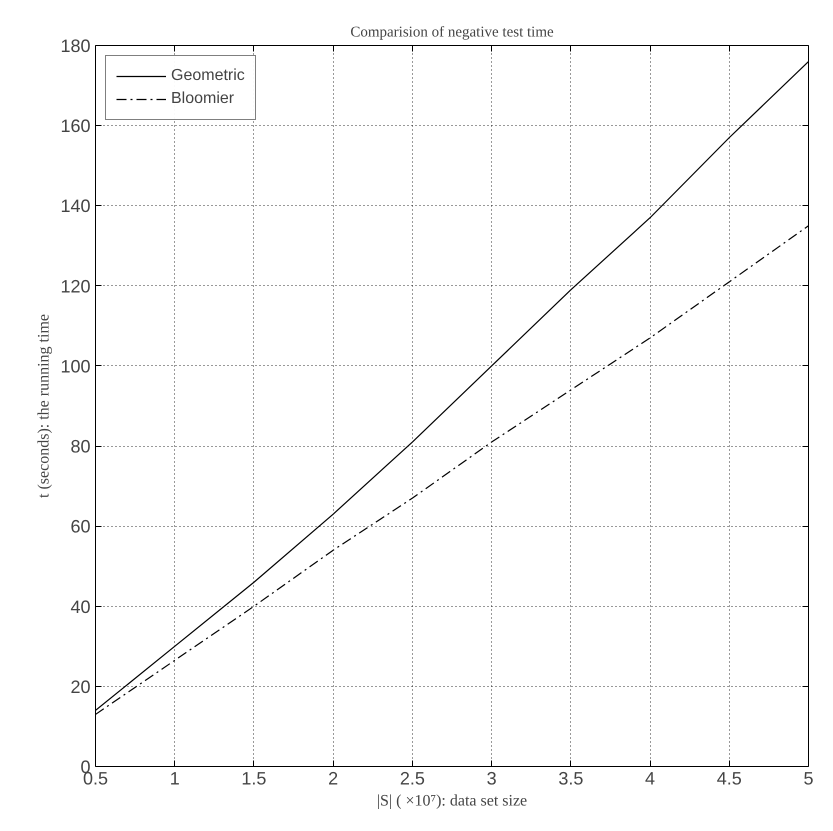 The height and width of the screenshot is (831, 833). Describe the element at coordinates (208, 76) in the screenshot. I see `legend-label: Geometric` at that location.